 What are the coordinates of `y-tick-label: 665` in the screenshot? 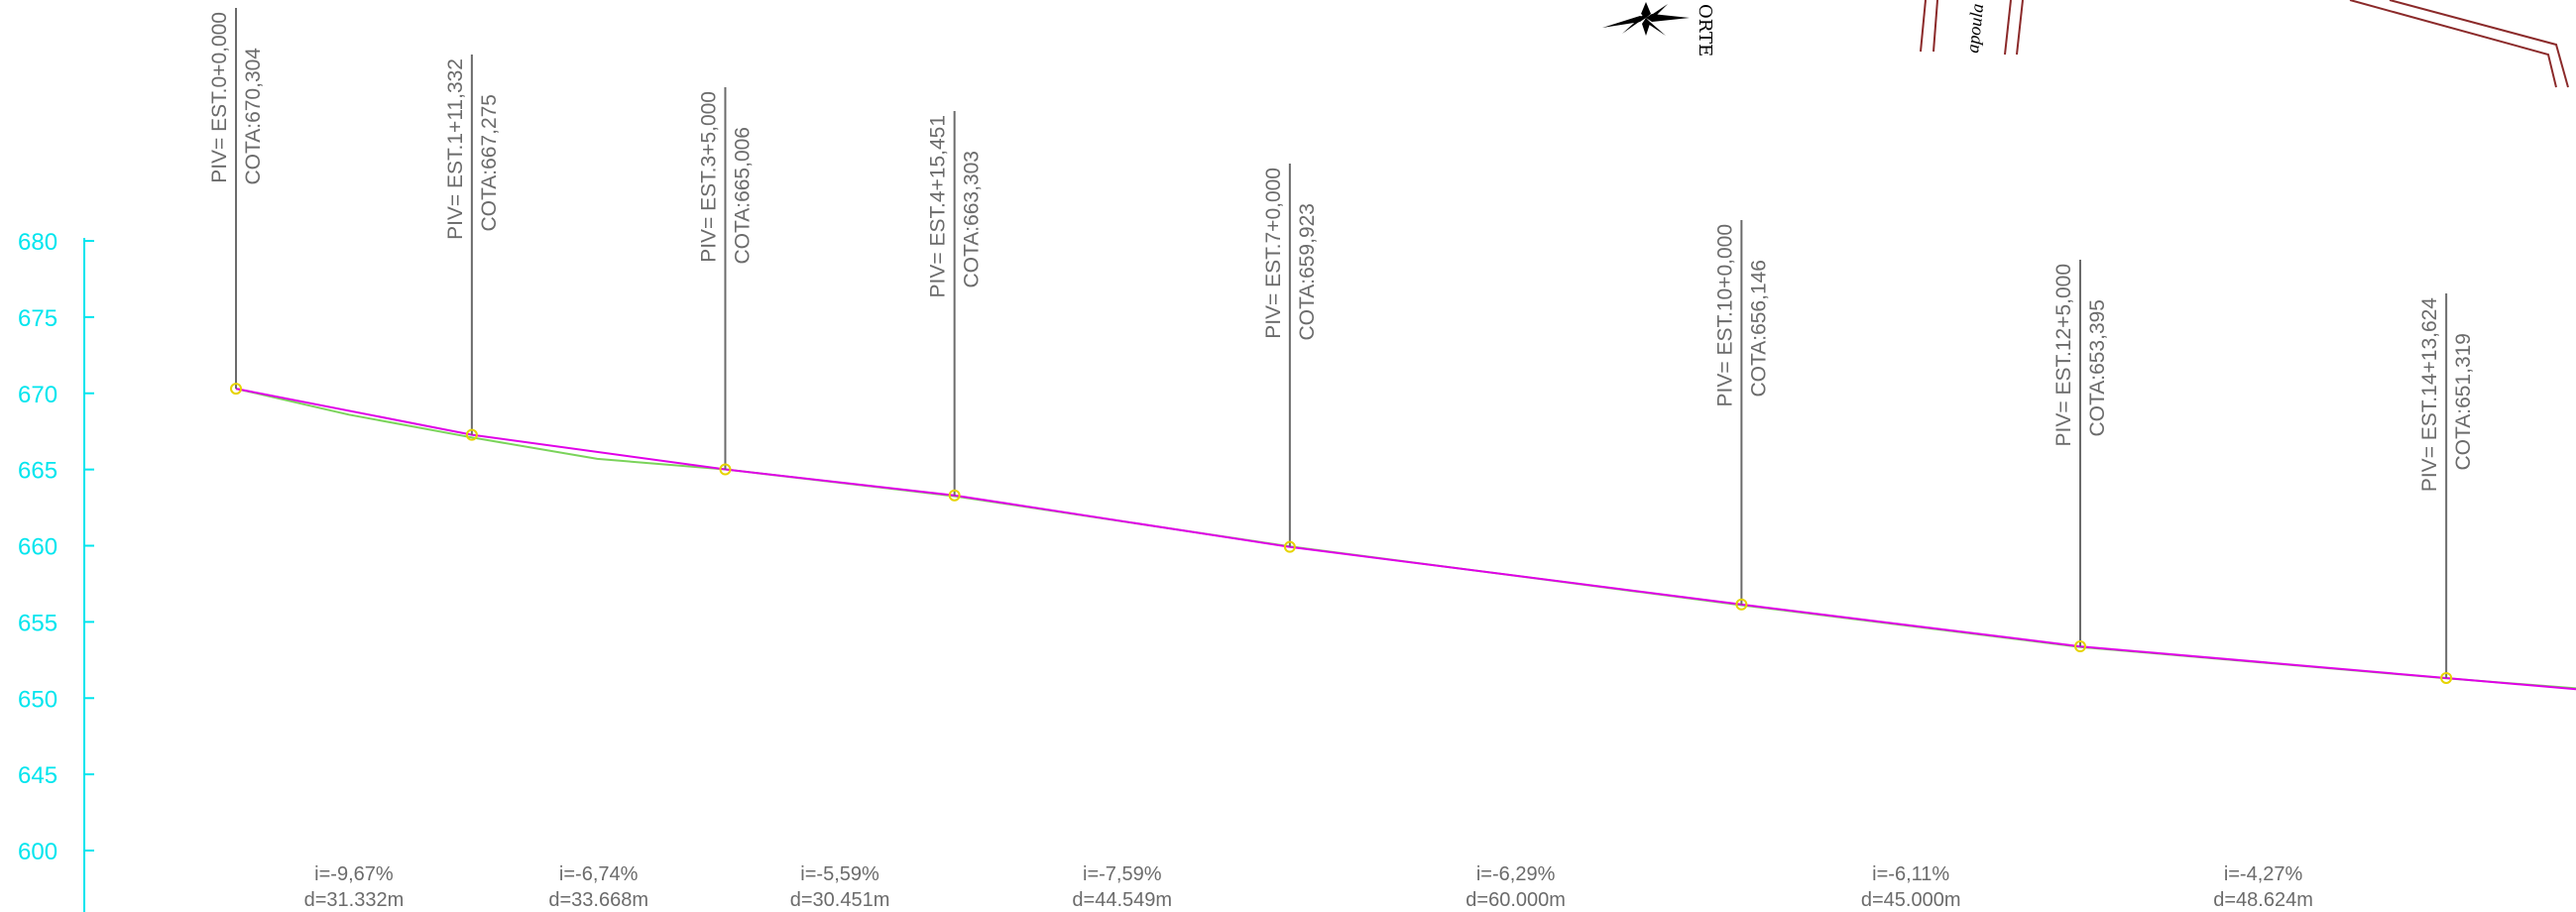 It's located at (38, 472).